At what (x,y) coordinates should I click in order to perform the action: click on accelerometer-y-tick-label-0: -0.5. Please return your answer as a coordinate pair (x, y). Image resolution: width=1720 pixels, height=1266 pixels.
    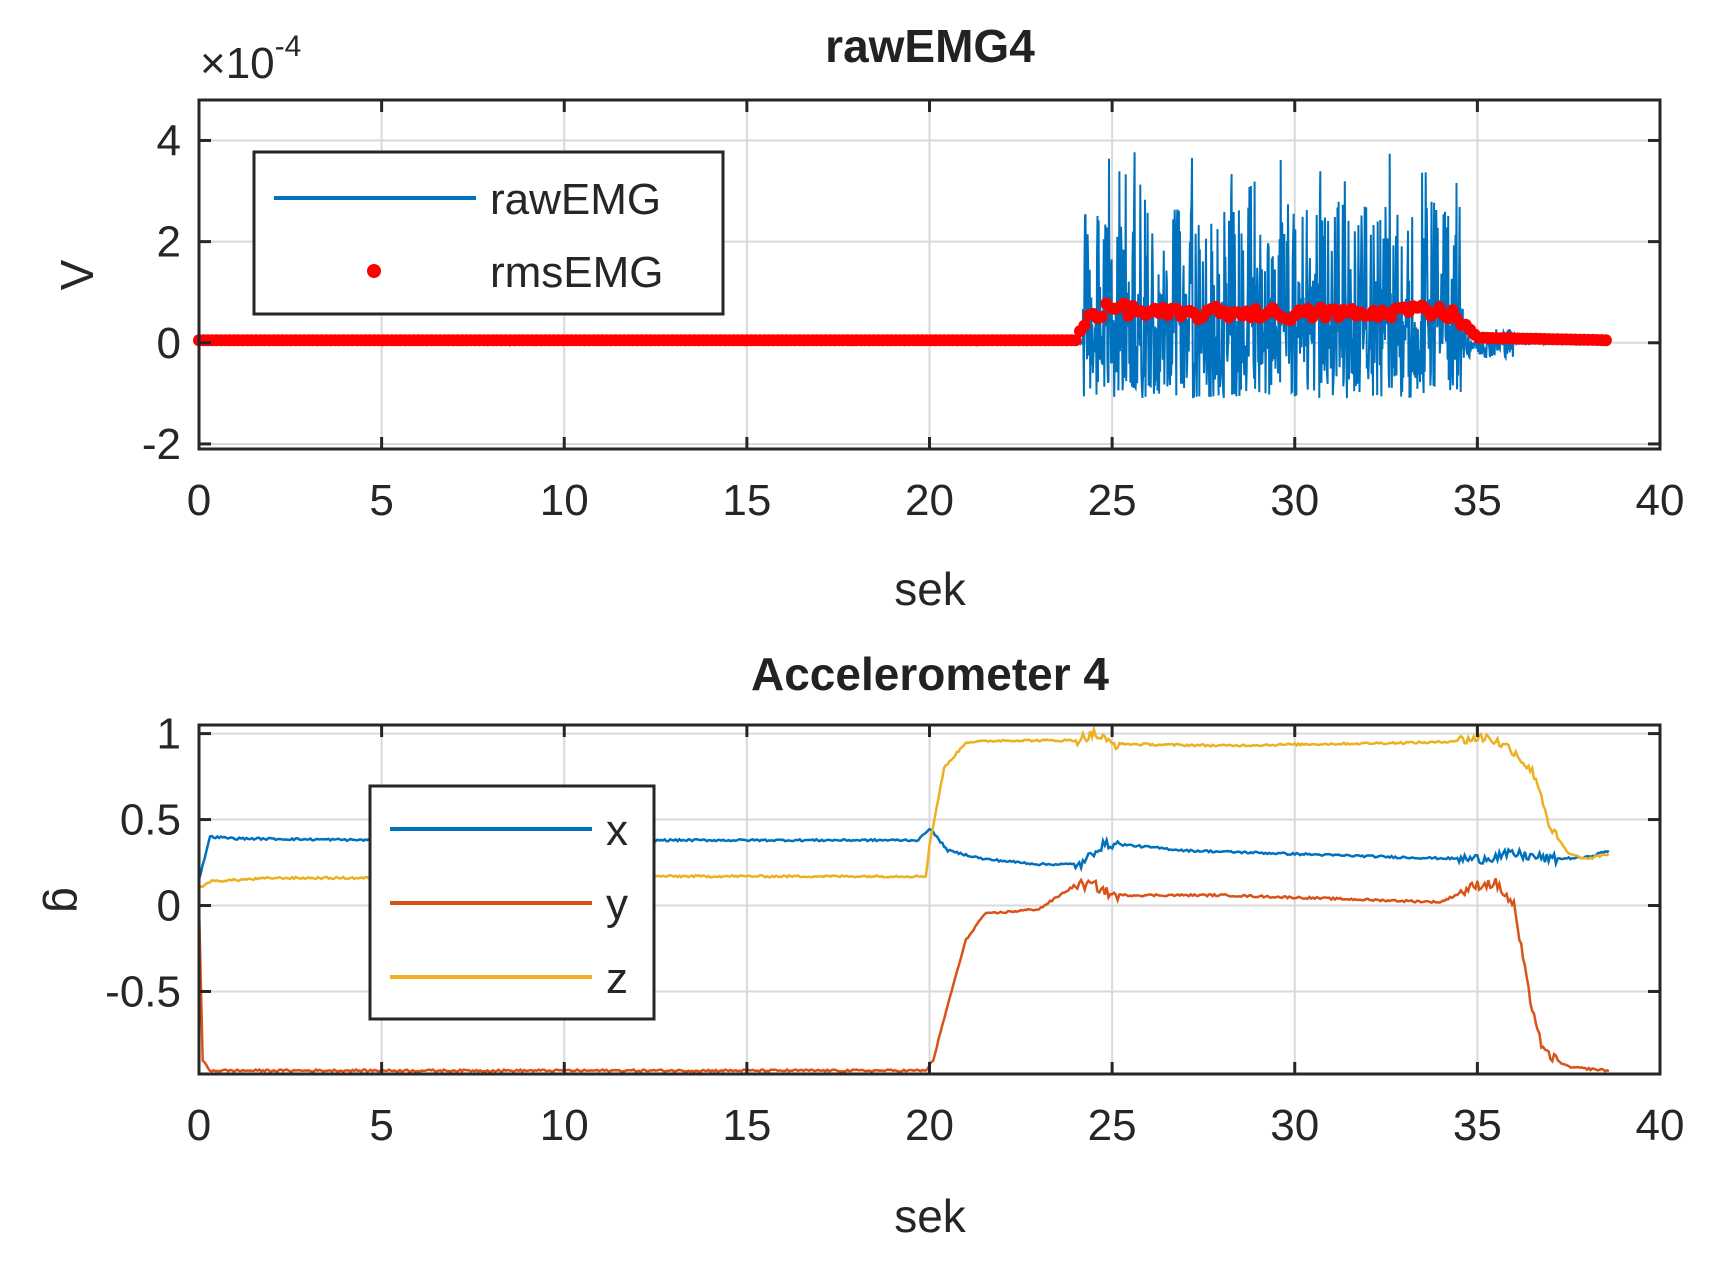
    Looking at the image, I should click on (143, 991).